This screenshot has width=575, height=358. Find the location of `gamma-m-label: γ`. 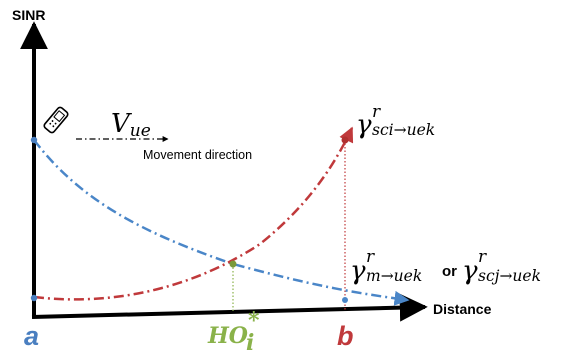

gamma-m-label: γ is located at coordinates (358, 271).